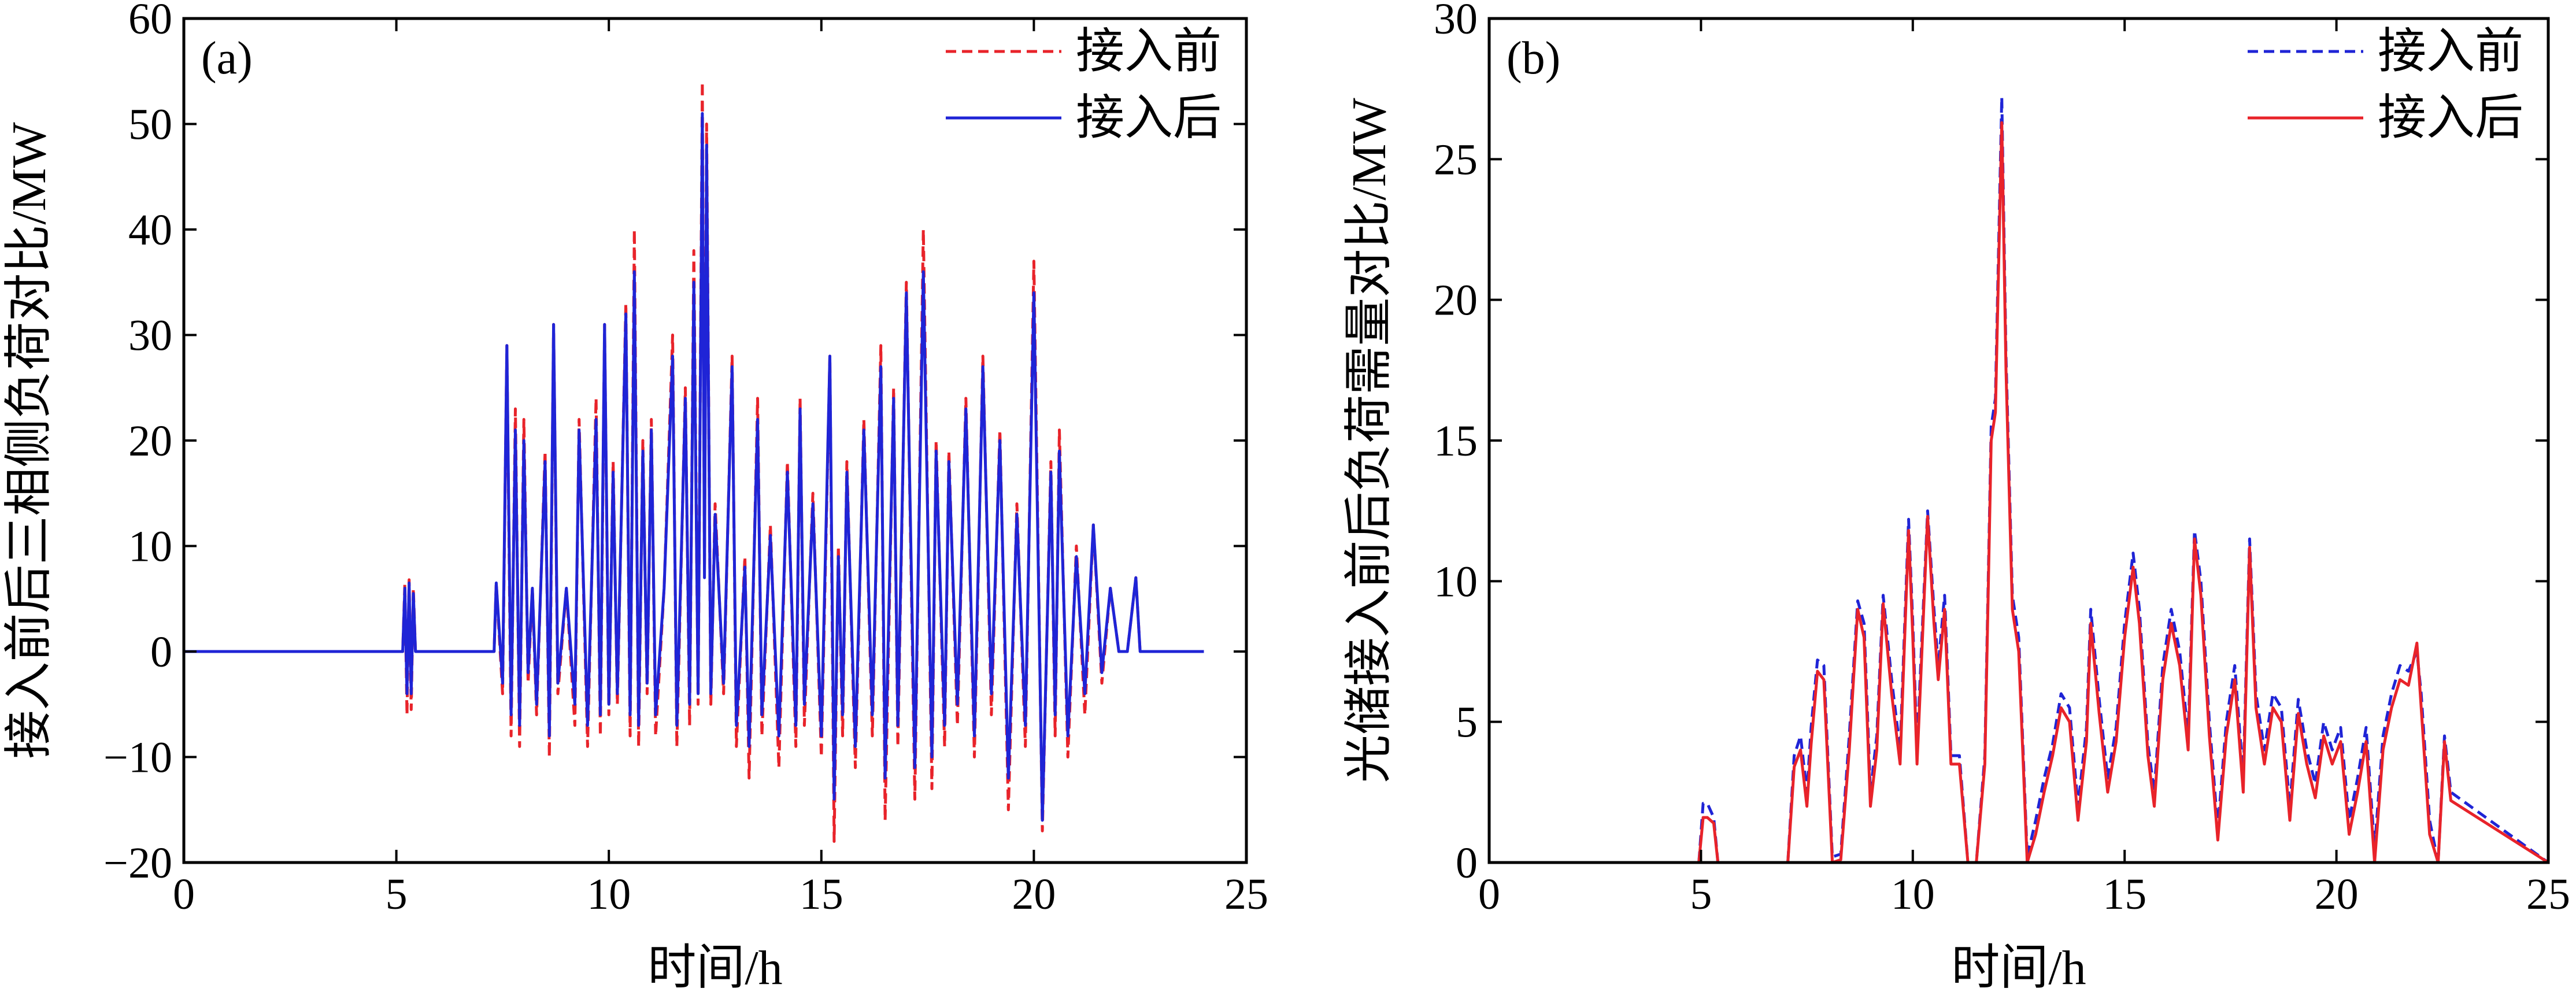  I want to click on y-tick-label: 60, so click(150, 22).